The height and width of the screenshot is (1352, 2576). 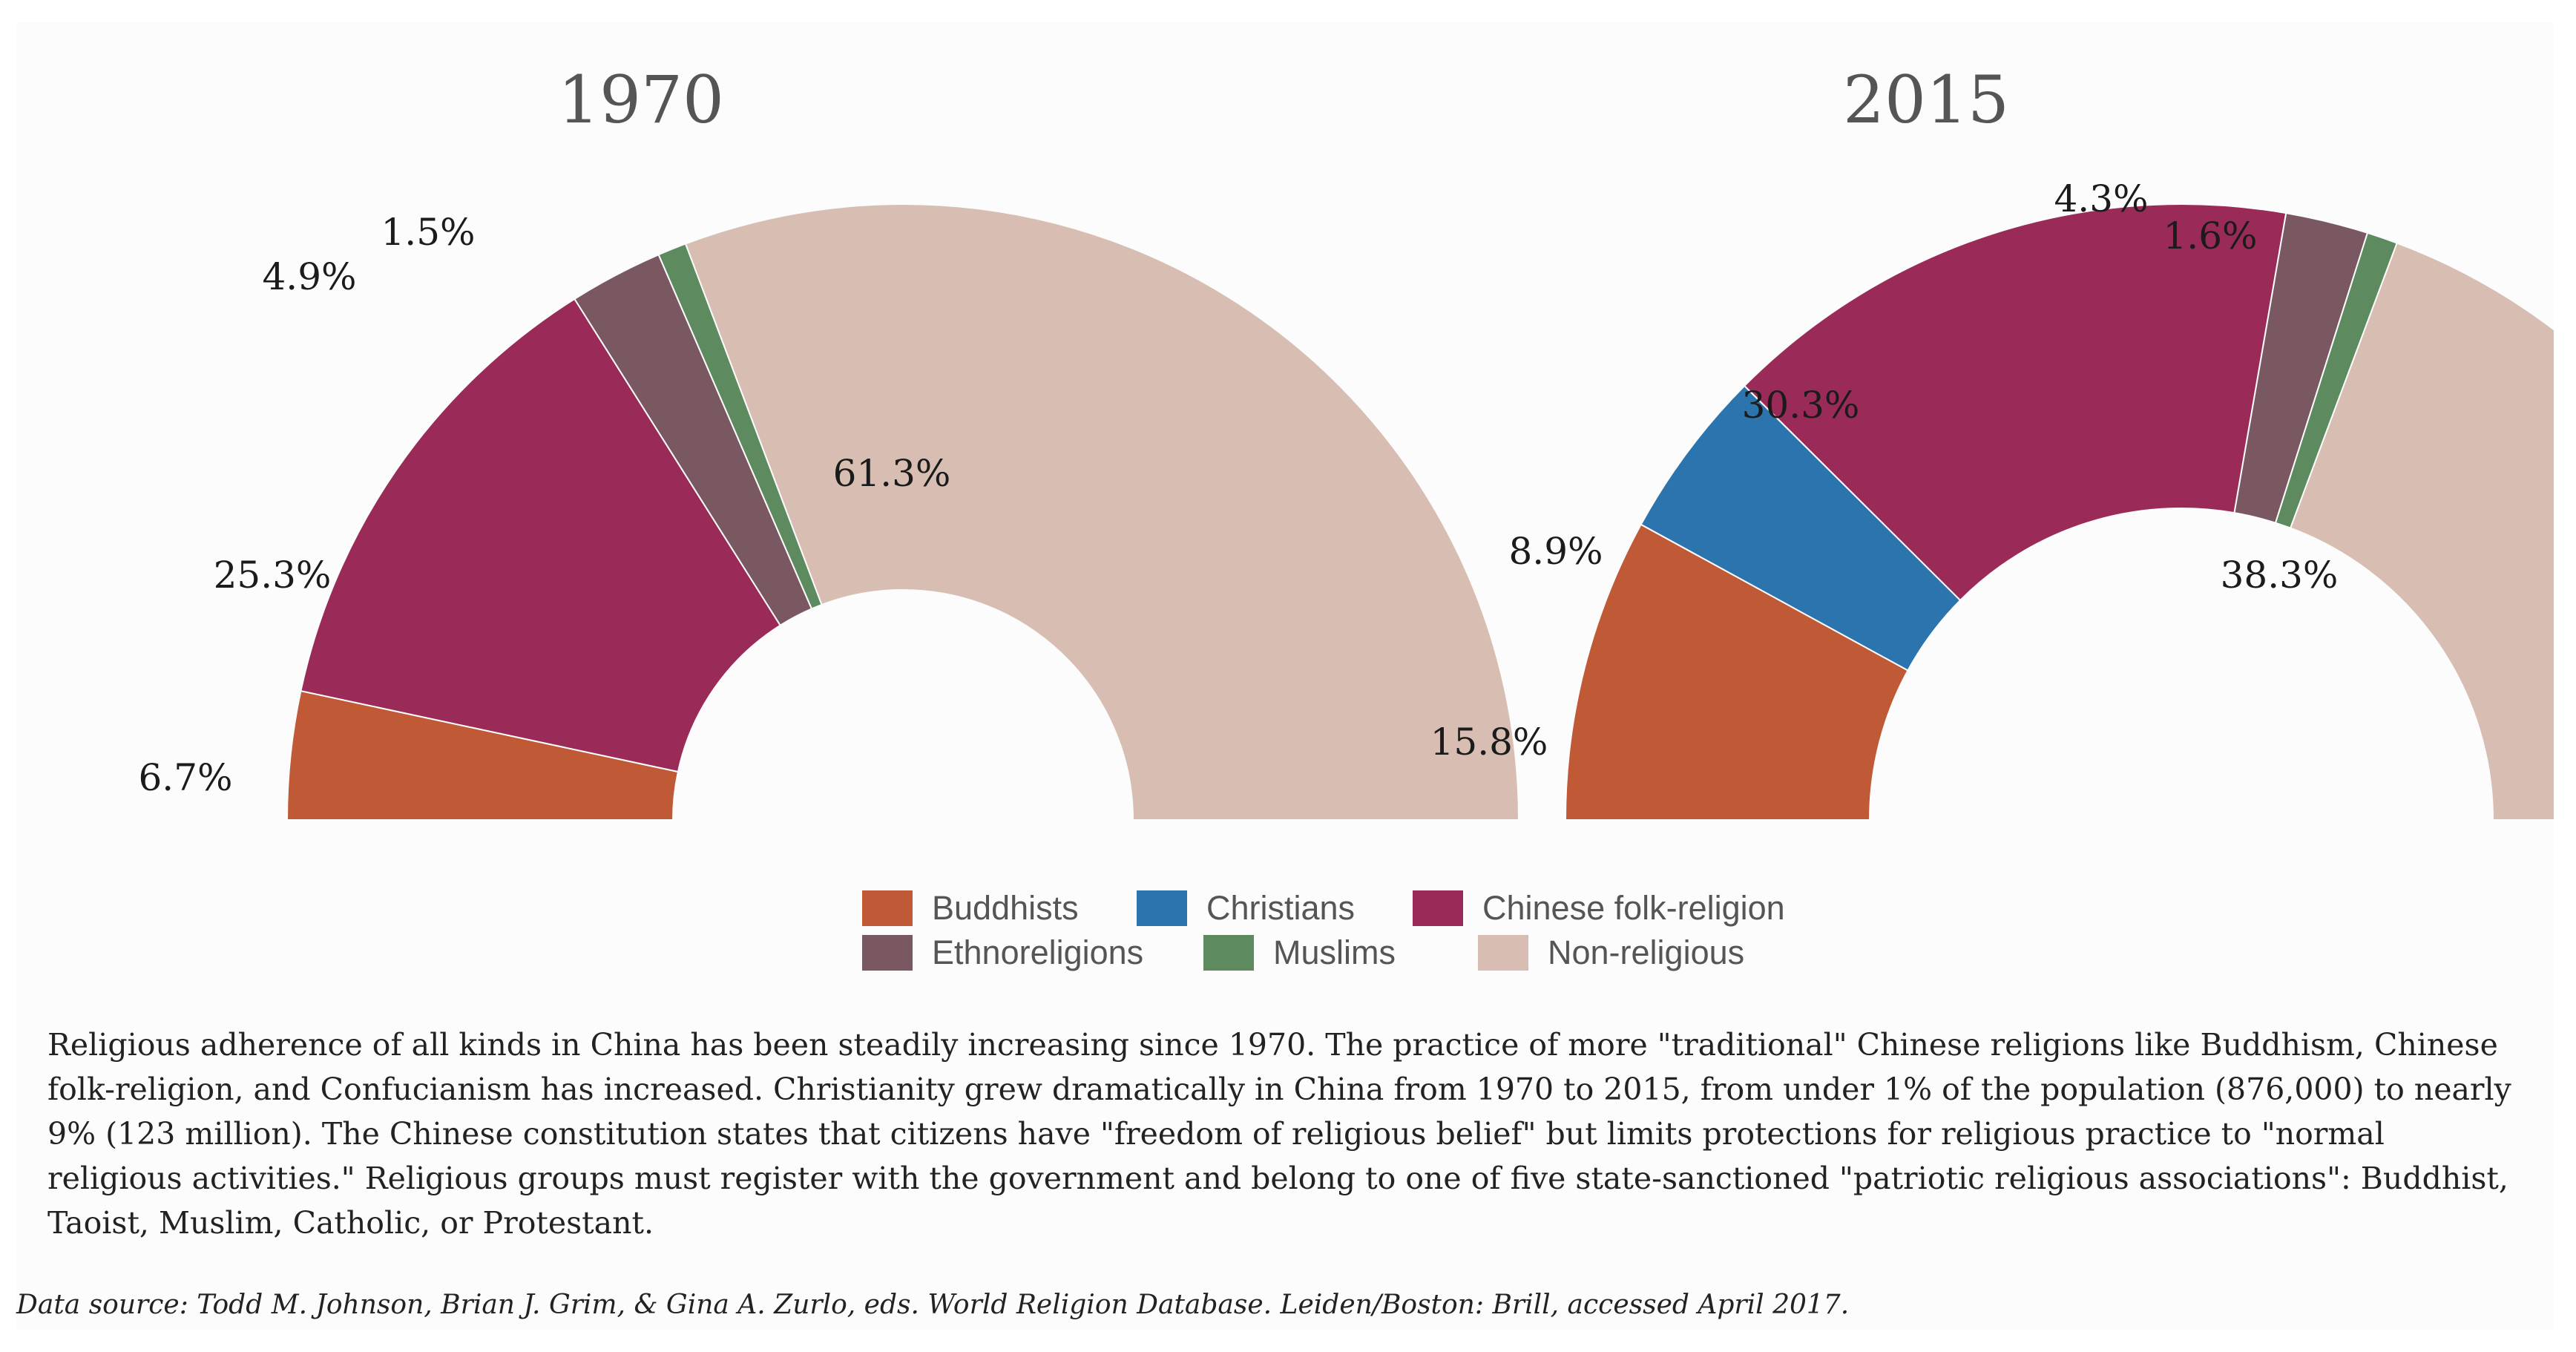 What do you see at coordinates (892, 473) in the screenshot?
I see `slice-label-1970-non-religious: 61.3%` at bounding box center [892, 473].